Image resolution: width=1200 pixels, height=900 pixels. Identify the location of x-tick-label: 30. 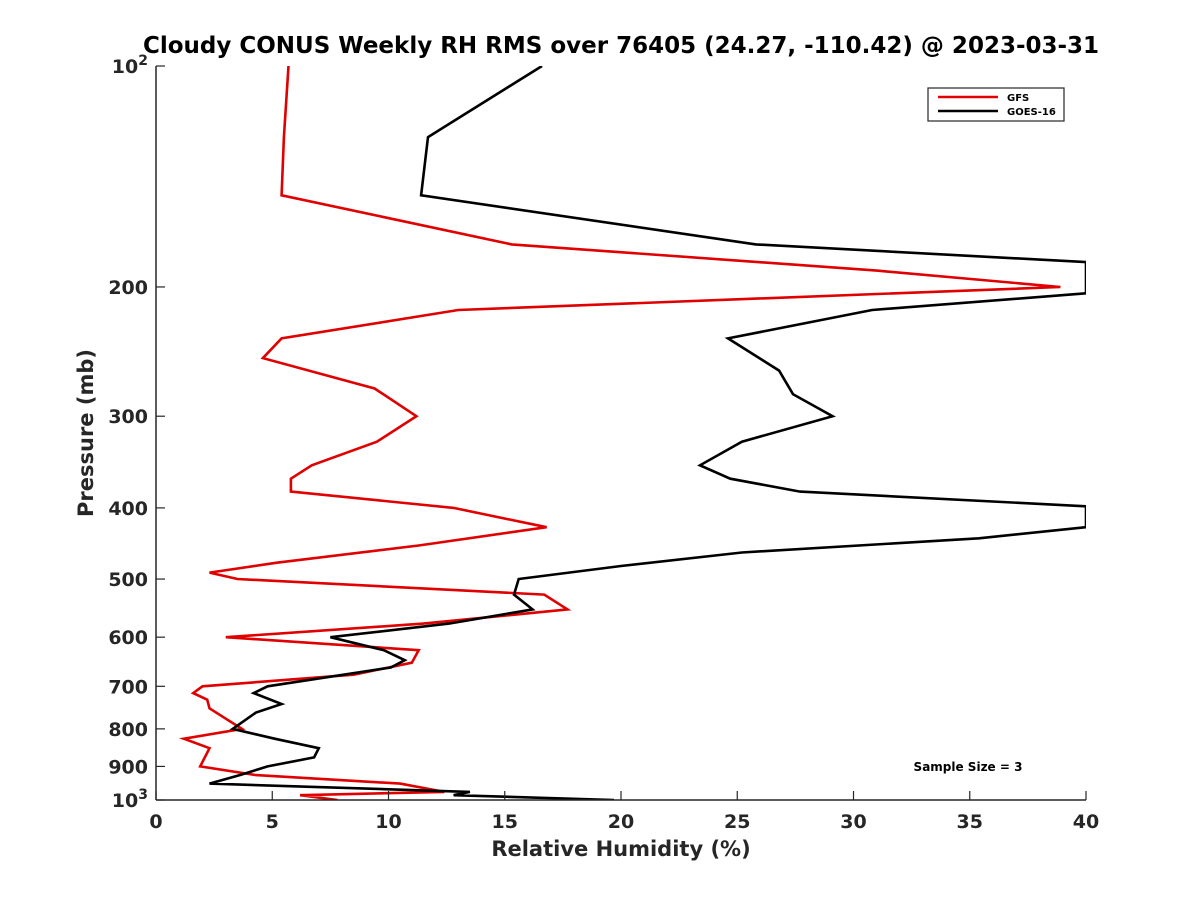
(853, 822).